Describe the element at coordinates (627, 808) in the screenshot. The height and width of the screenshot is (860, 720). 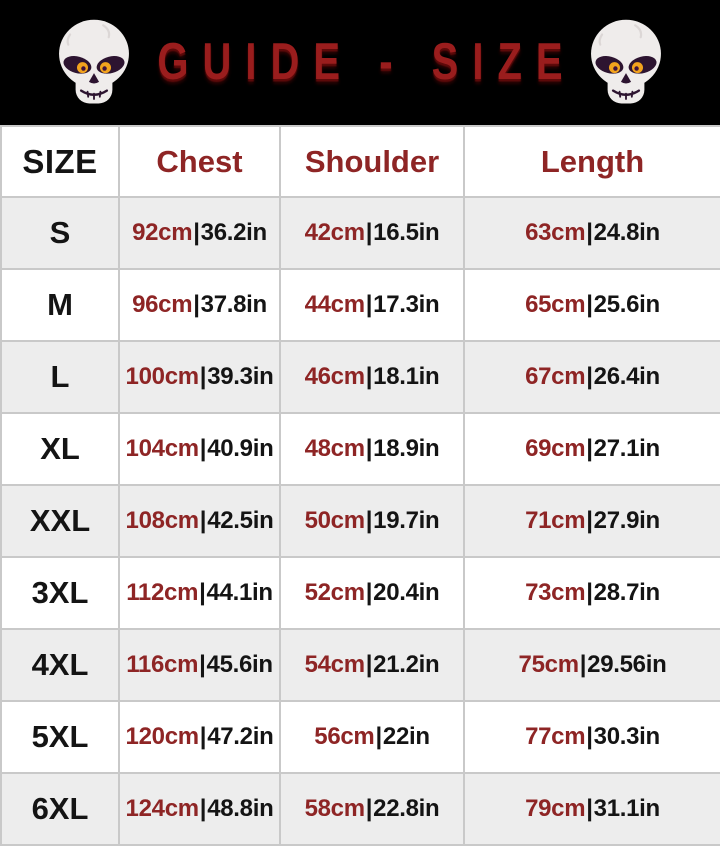
I see `length-inch-value: 31.1in` at that location.